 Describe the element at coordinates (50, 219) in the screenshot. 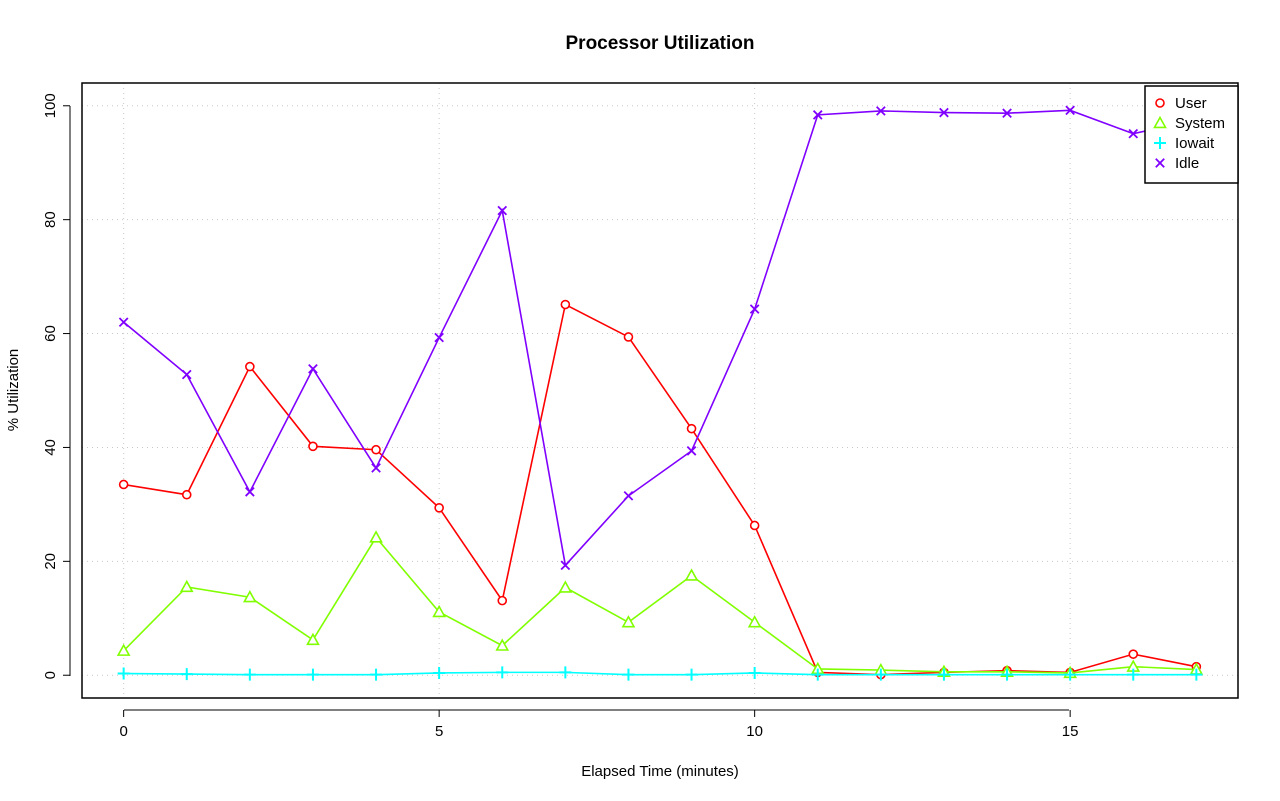

I see `y-tick-label: 80` at that location.